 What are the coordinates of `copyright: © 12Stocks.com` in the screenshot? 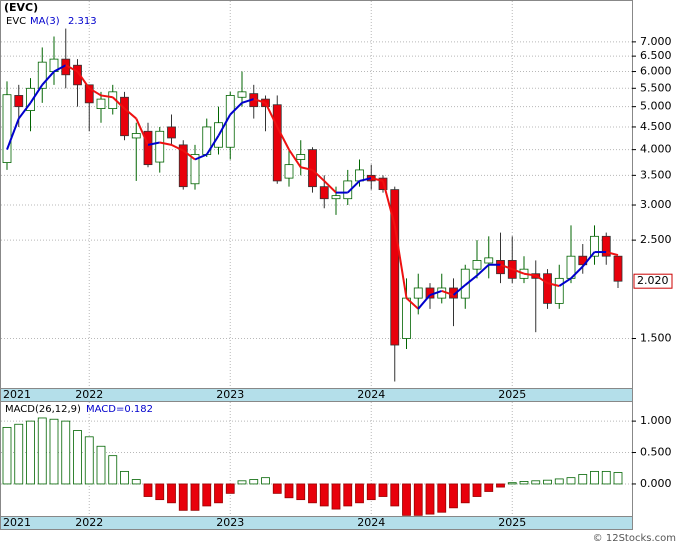 It's located at (634, 538).